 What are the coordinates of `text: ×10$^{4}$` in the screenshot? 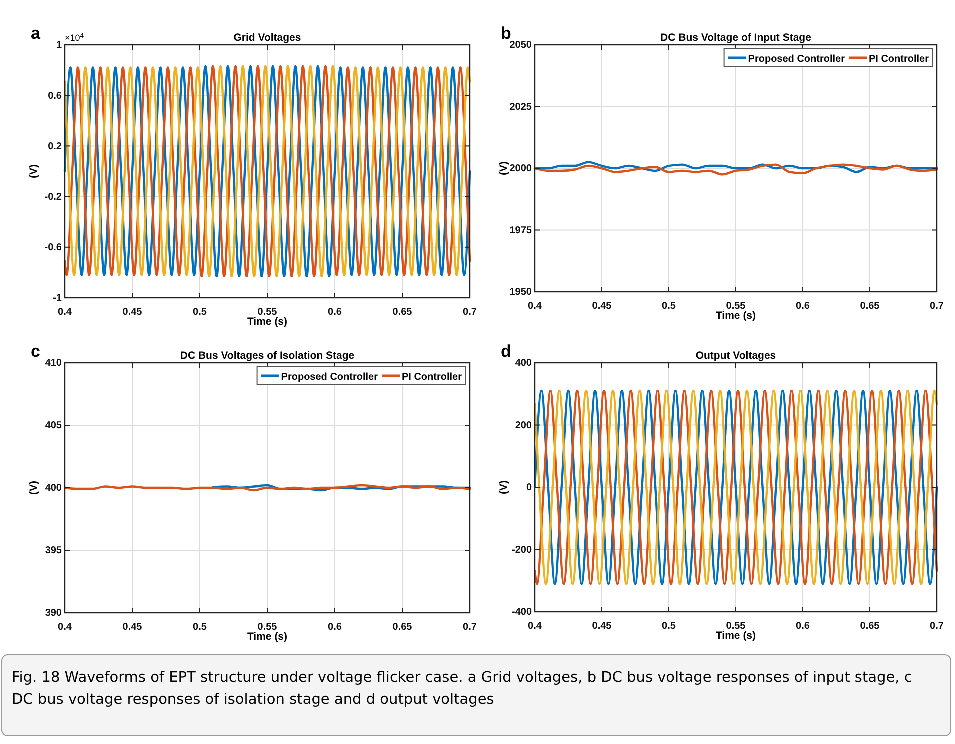 It's located at (74, 37).